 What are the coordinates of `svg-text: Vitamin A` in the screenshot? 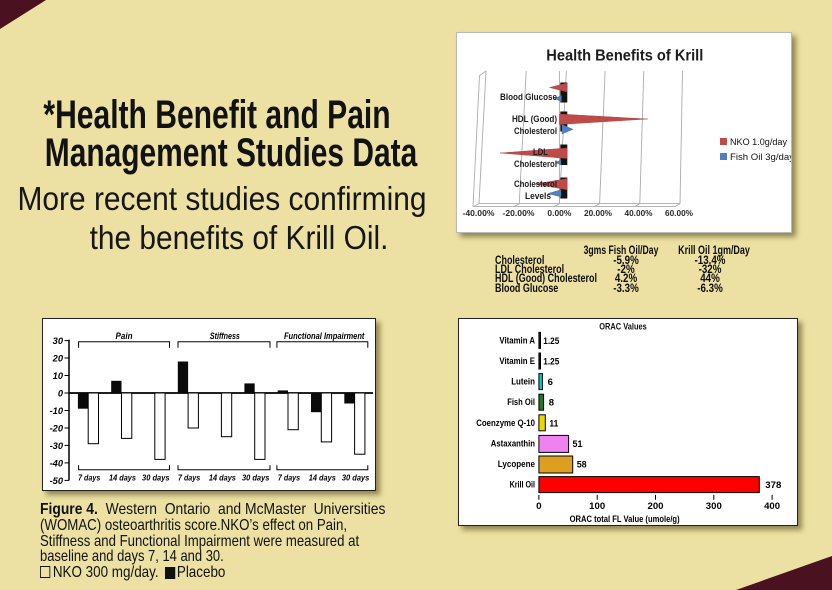 It's located at (517, 340).